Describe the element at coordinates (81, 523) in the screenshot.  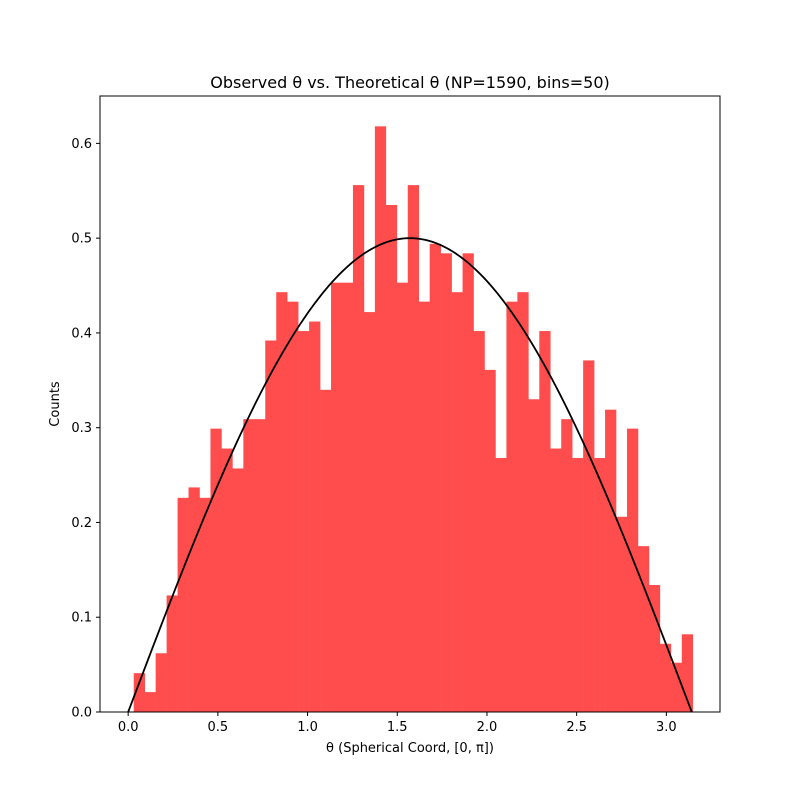
I see `y-tick-label: 0.2` at that location.